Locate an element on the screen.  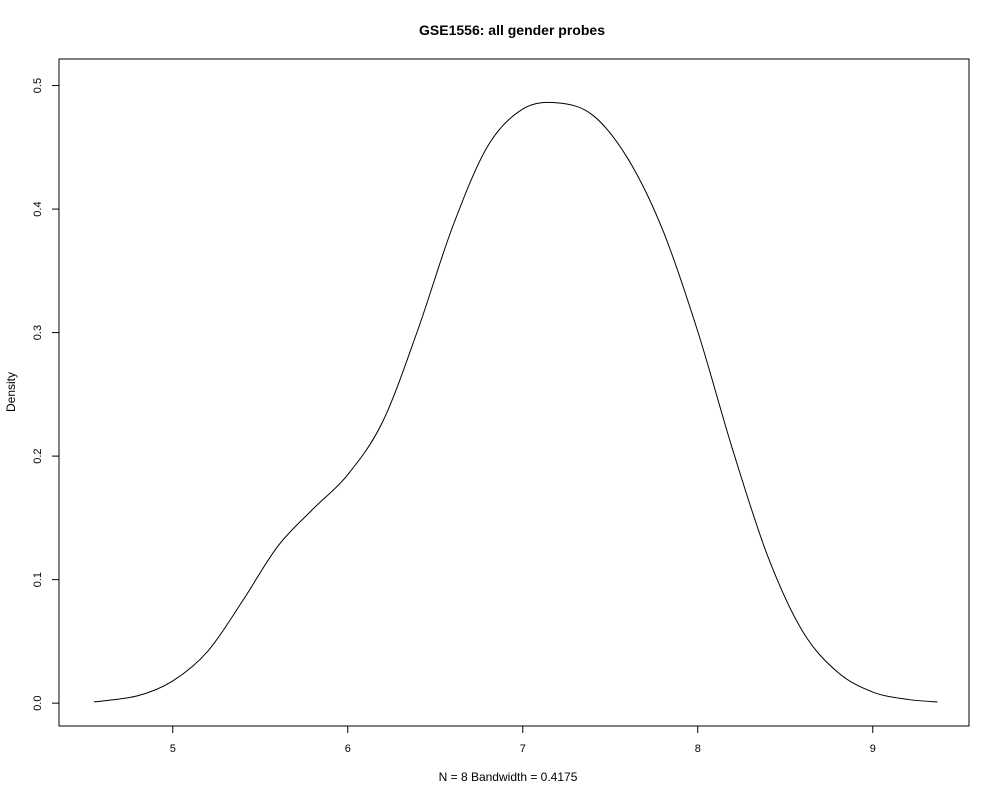
x-tick-label: 5 is located at coordinates (173, 749).